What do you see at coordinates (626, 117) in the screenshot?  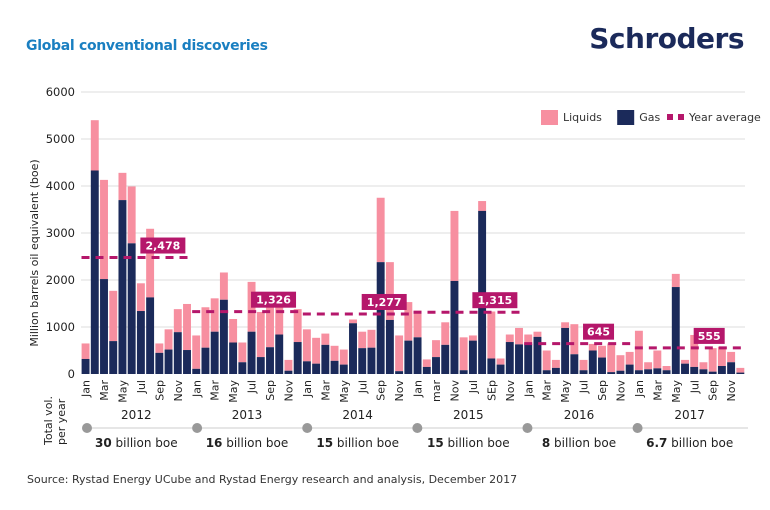 I see `legend-swatch-gas` at bounding box center [626, 117].